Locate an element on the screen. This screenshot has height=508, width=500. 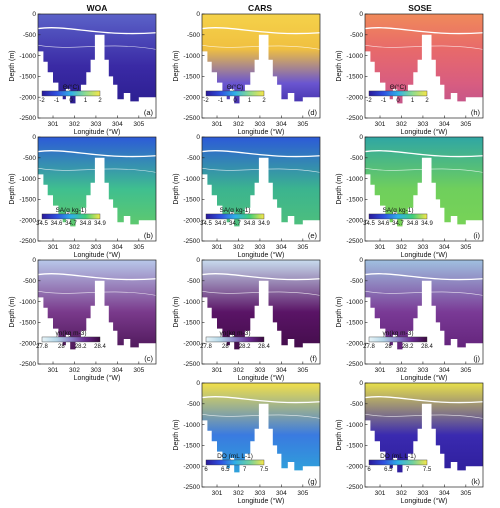
panel-label: (c) is located at coordinates (148, 358).